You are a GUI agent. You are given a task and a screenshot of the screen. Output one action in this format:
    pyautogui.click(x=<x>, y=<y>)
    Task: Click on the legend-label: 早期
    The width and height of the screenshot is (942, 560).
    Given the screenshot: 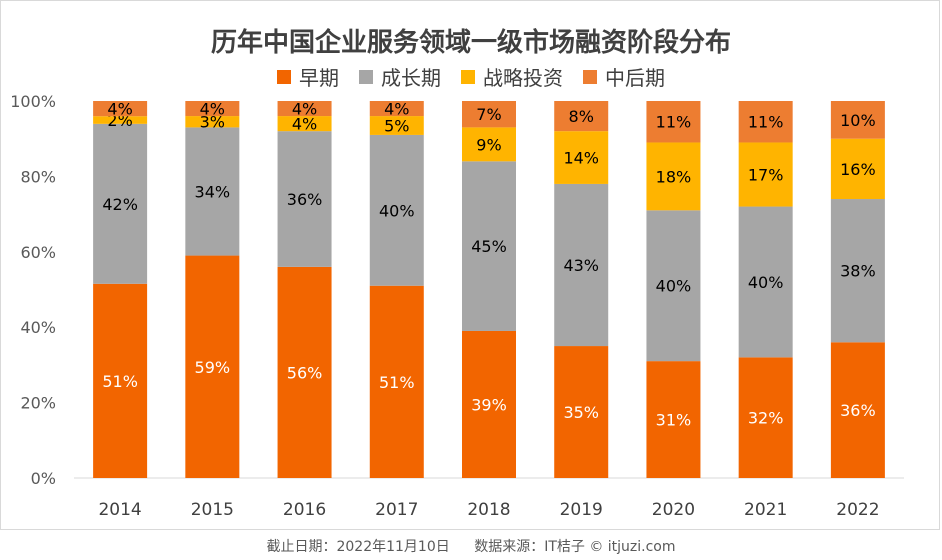 What is the action you would take?
    pyautogui.click(x=319, y=78)
    